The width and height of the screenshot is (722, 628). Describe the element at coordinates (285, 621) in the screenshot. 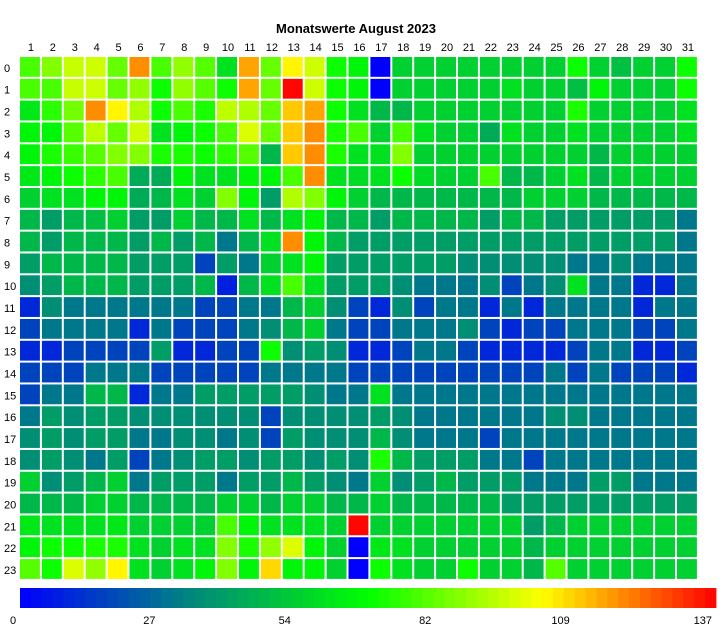

I see `color-scale-tick-label: 54` at that location.